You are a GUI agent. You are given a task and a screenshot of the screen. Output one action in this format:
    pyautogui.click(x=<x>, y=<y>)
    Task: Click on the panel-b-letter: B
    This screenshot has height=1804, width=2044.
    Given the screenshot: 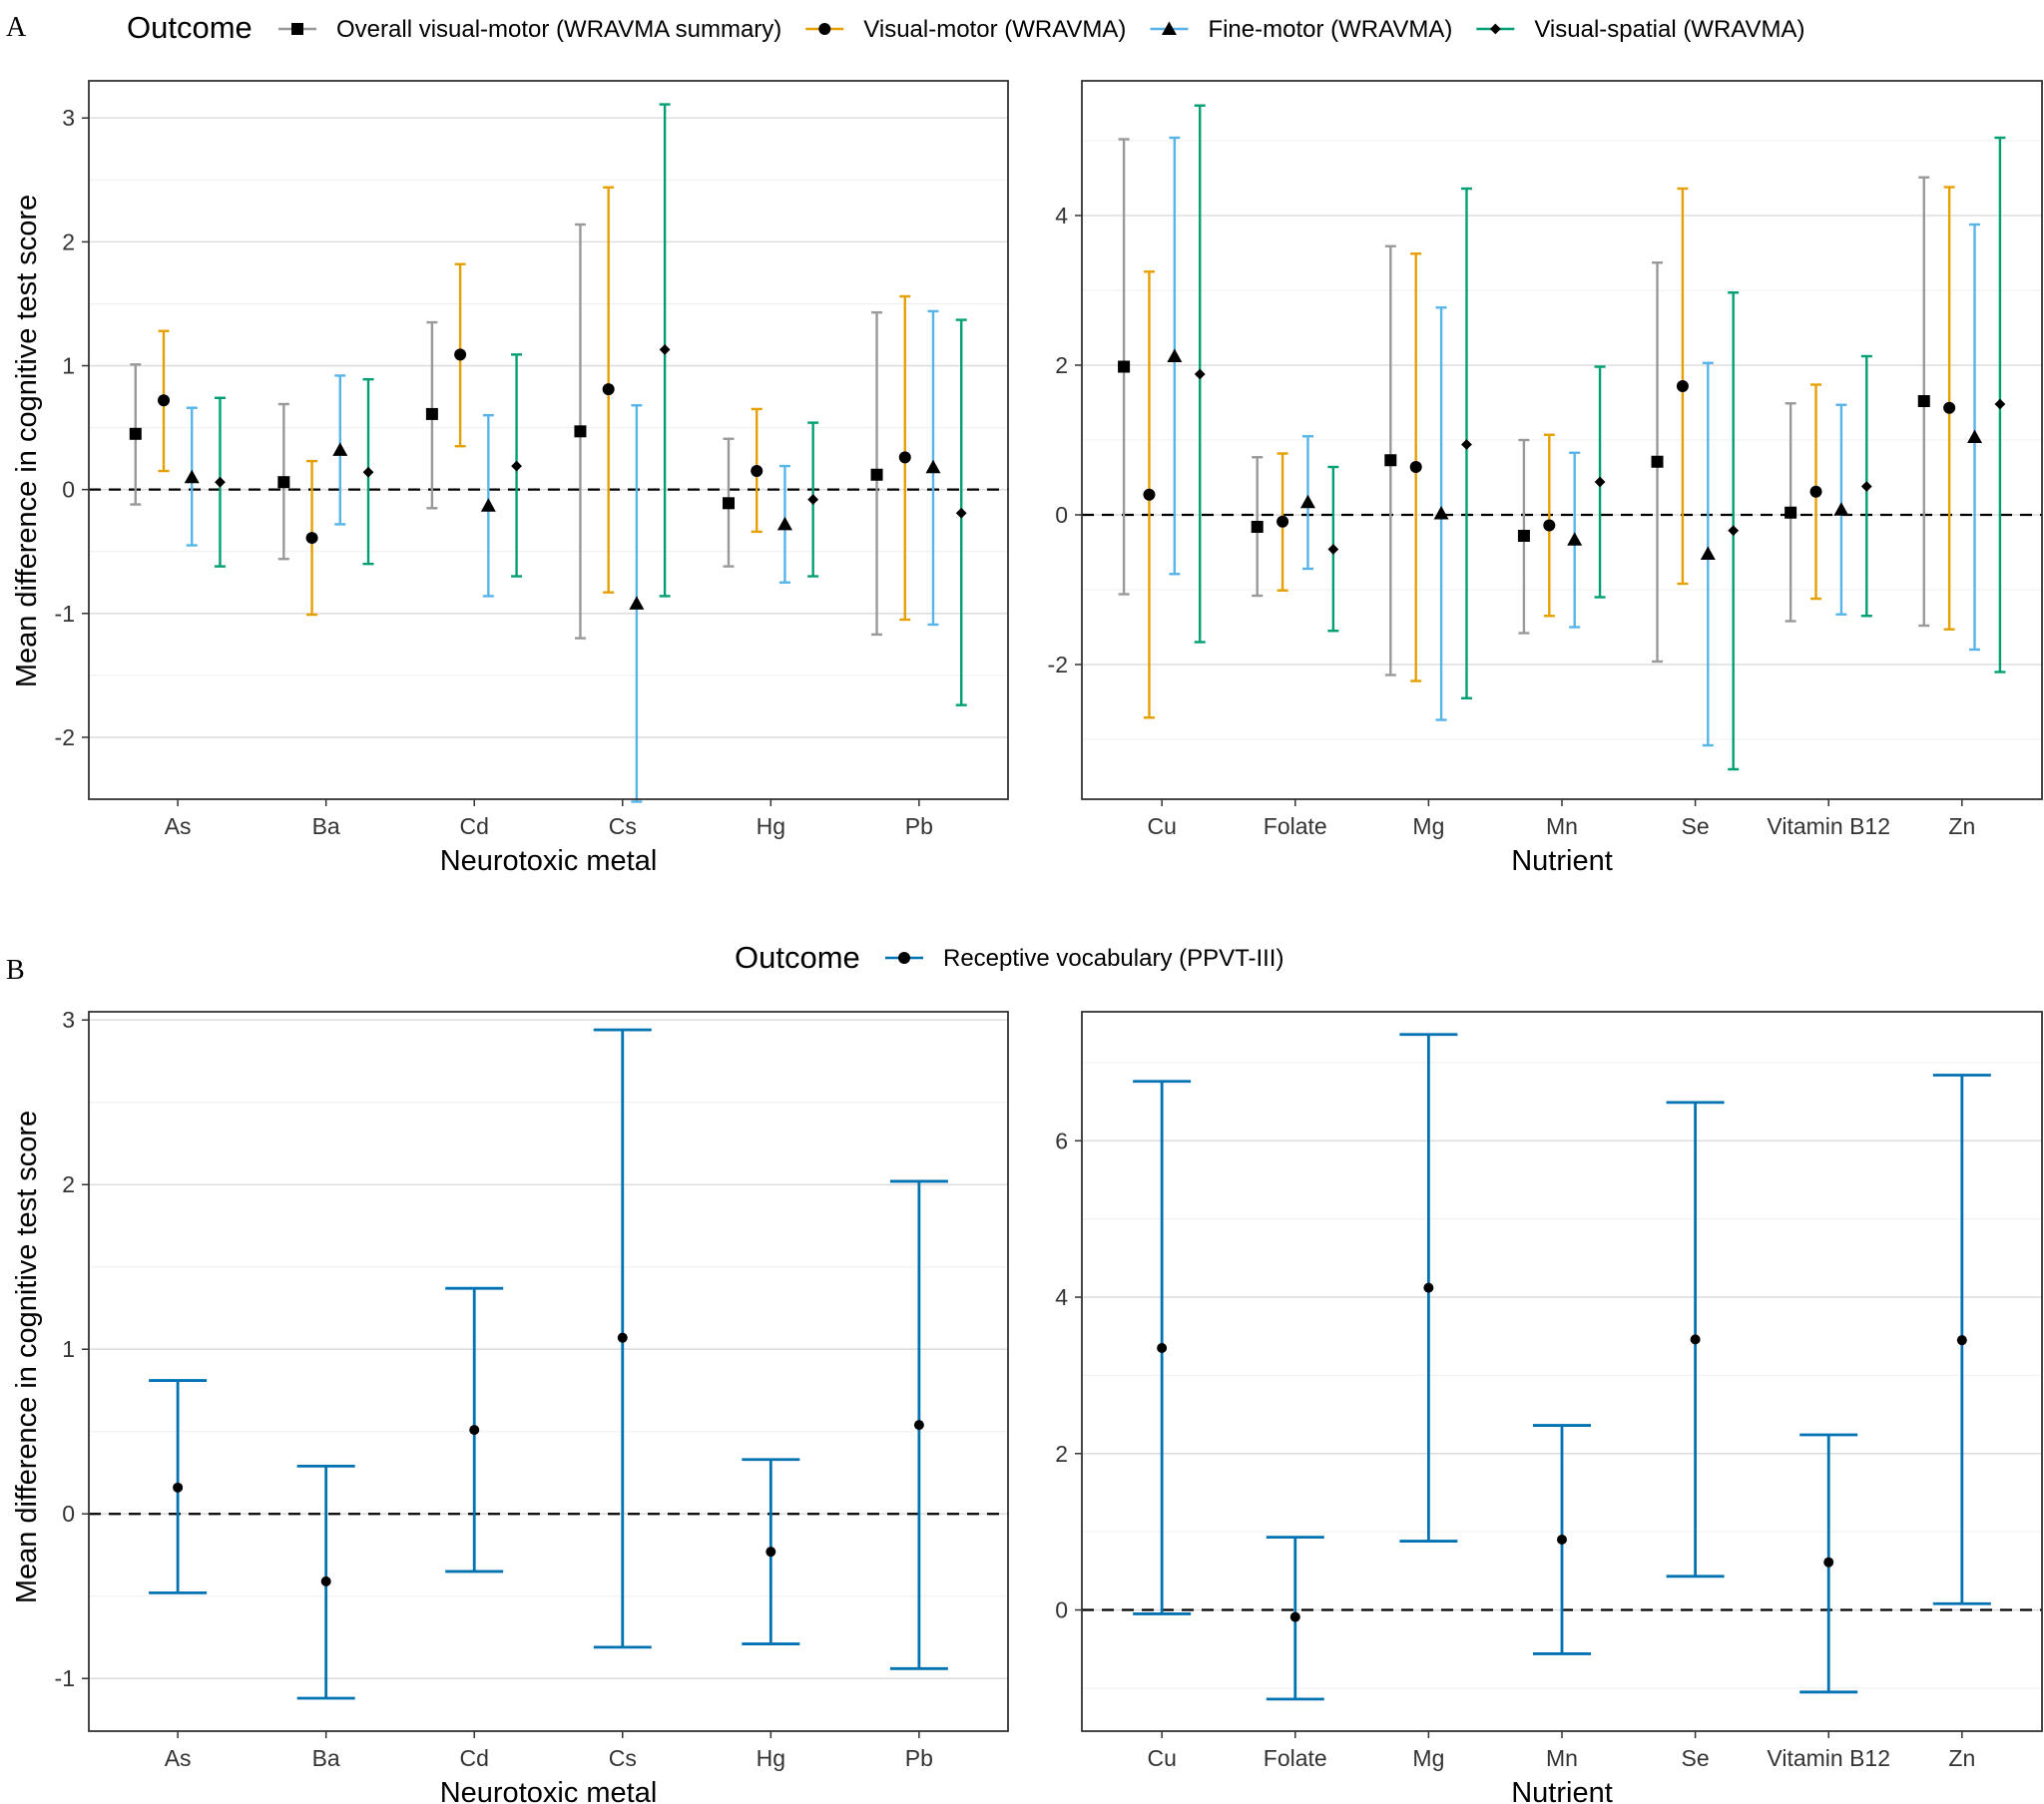 What is the action you would take?
    pyautogui.click(x=15, y=970)
    